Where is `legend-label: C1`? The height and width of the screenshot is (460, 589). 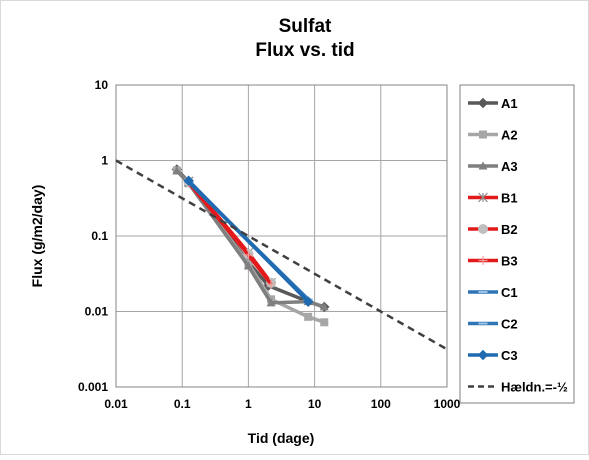
legend-label: C1 is located at coordinates (509, 292).